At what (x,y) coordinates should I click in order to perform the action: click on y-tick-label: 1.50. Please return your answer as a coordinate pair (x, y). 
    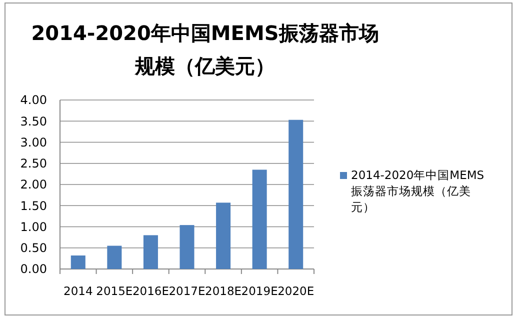
    Looking at the image, I should click on (33, 205).